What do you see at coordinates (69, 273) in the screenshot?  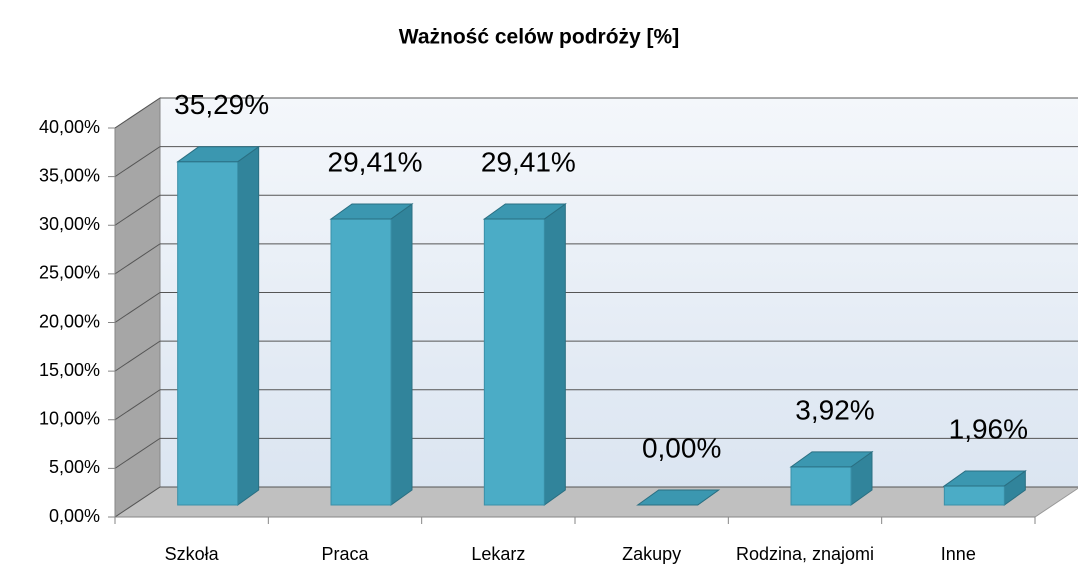 I see `y-tick-label: 25,00%` at bounding box center [69, 273].